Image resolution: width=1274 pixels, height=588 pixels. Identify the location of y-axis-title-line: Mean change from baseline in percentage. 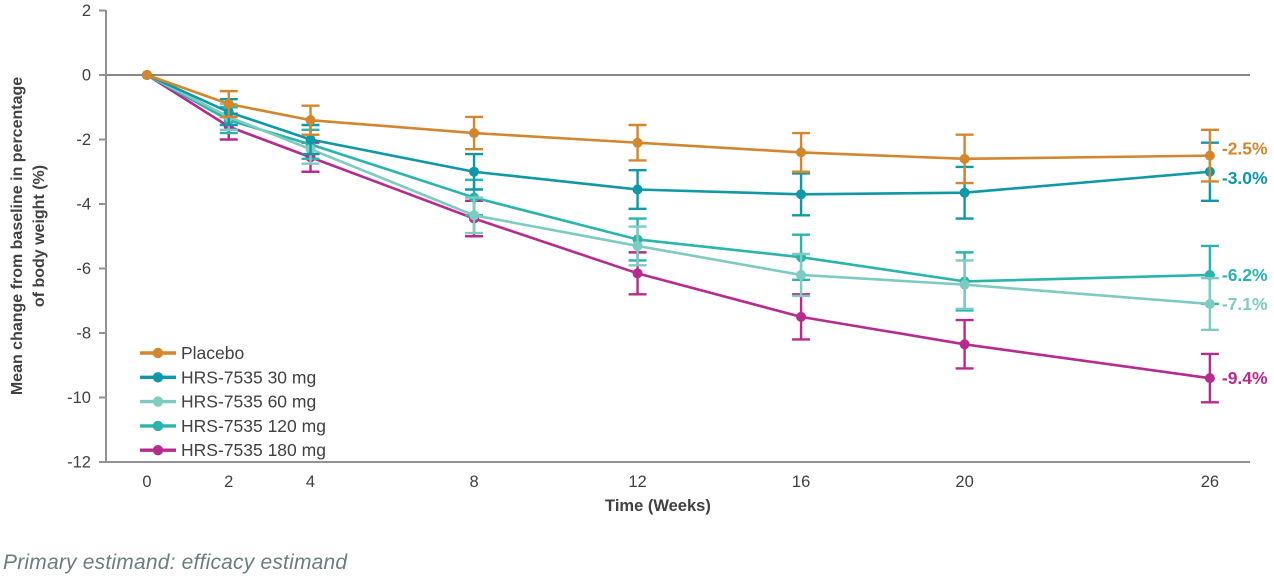
(17, 236).